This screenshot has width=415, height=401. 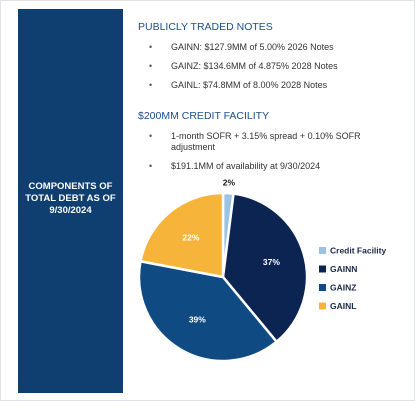 I want to click on bullet: GAINL: $74.8MM of 8.00% 2028 Notes, so click(x=267, y=85).